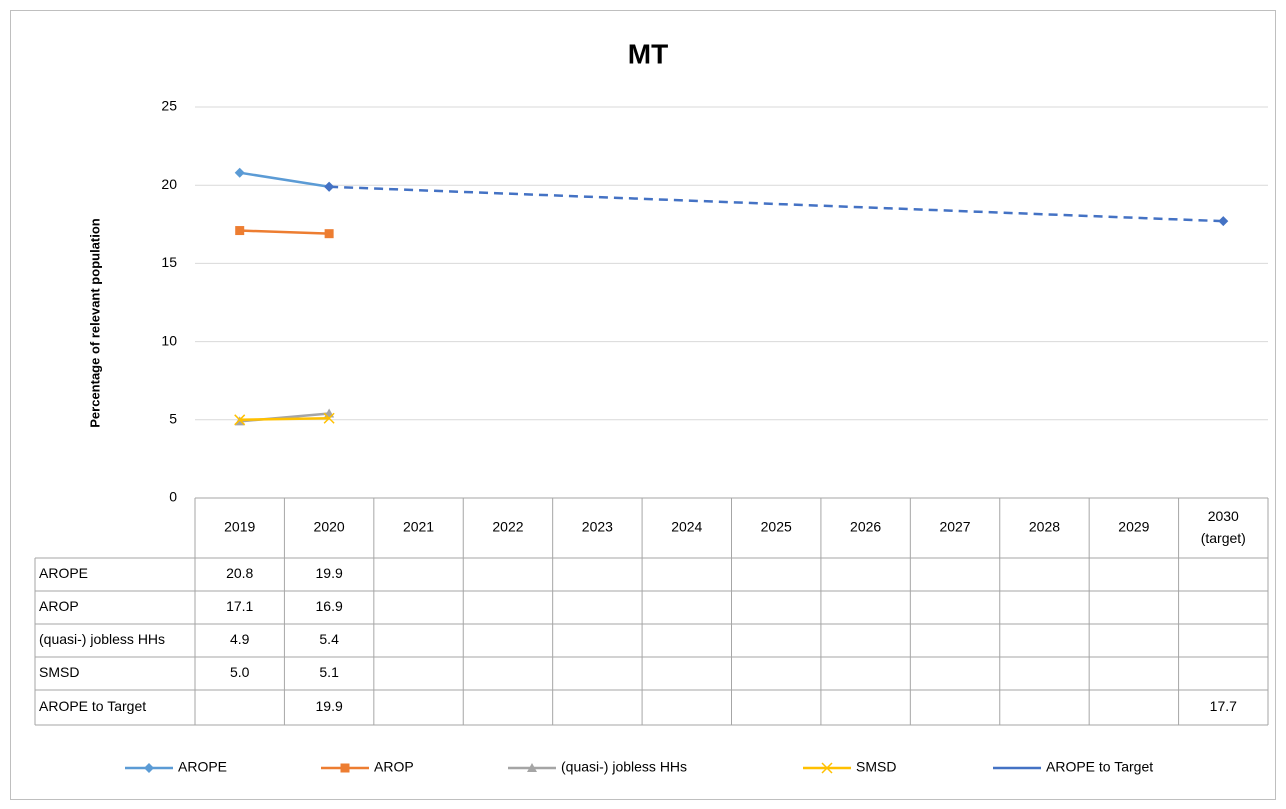 The image size is (1286, 809). What do you see at coordinates (954, 527) in the screenshot?
I see `x-tick-label: 2027` at bounding box center [954, 527].